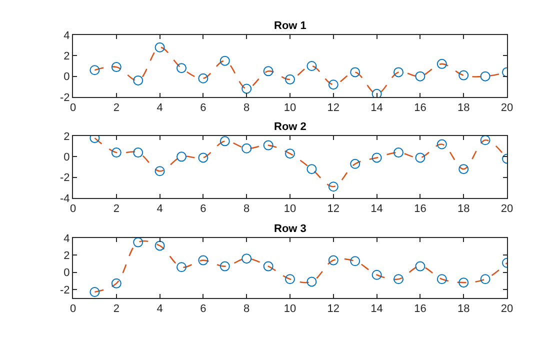  I want to click on chart-title: Row 1, so click(290, 26).